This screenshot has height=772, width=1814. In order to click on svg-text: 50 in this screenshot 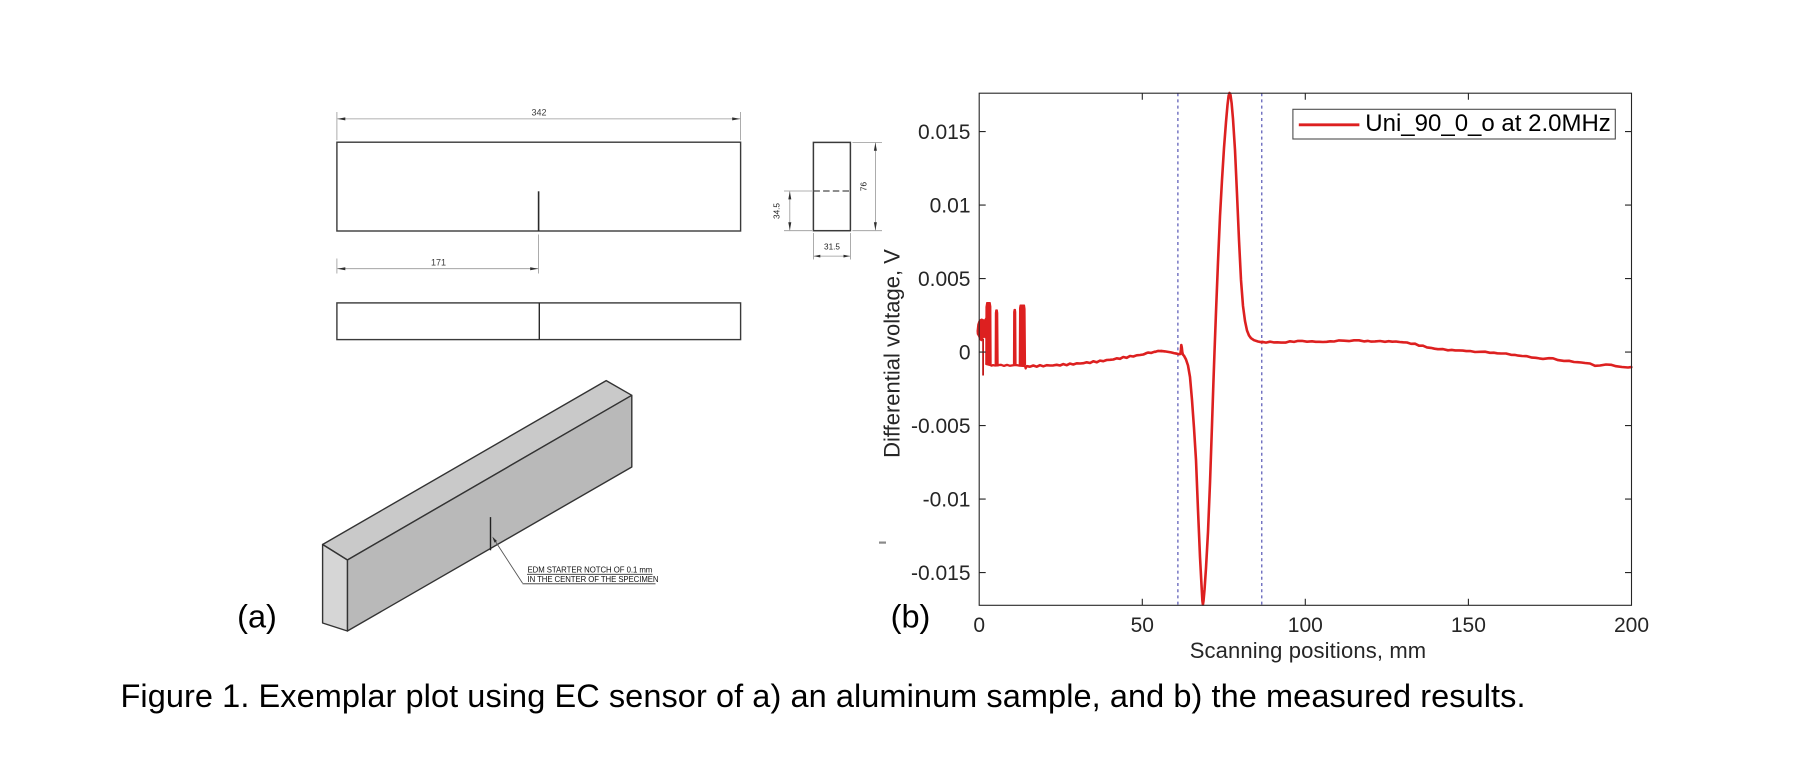, I will do `click(1142, 625)`.